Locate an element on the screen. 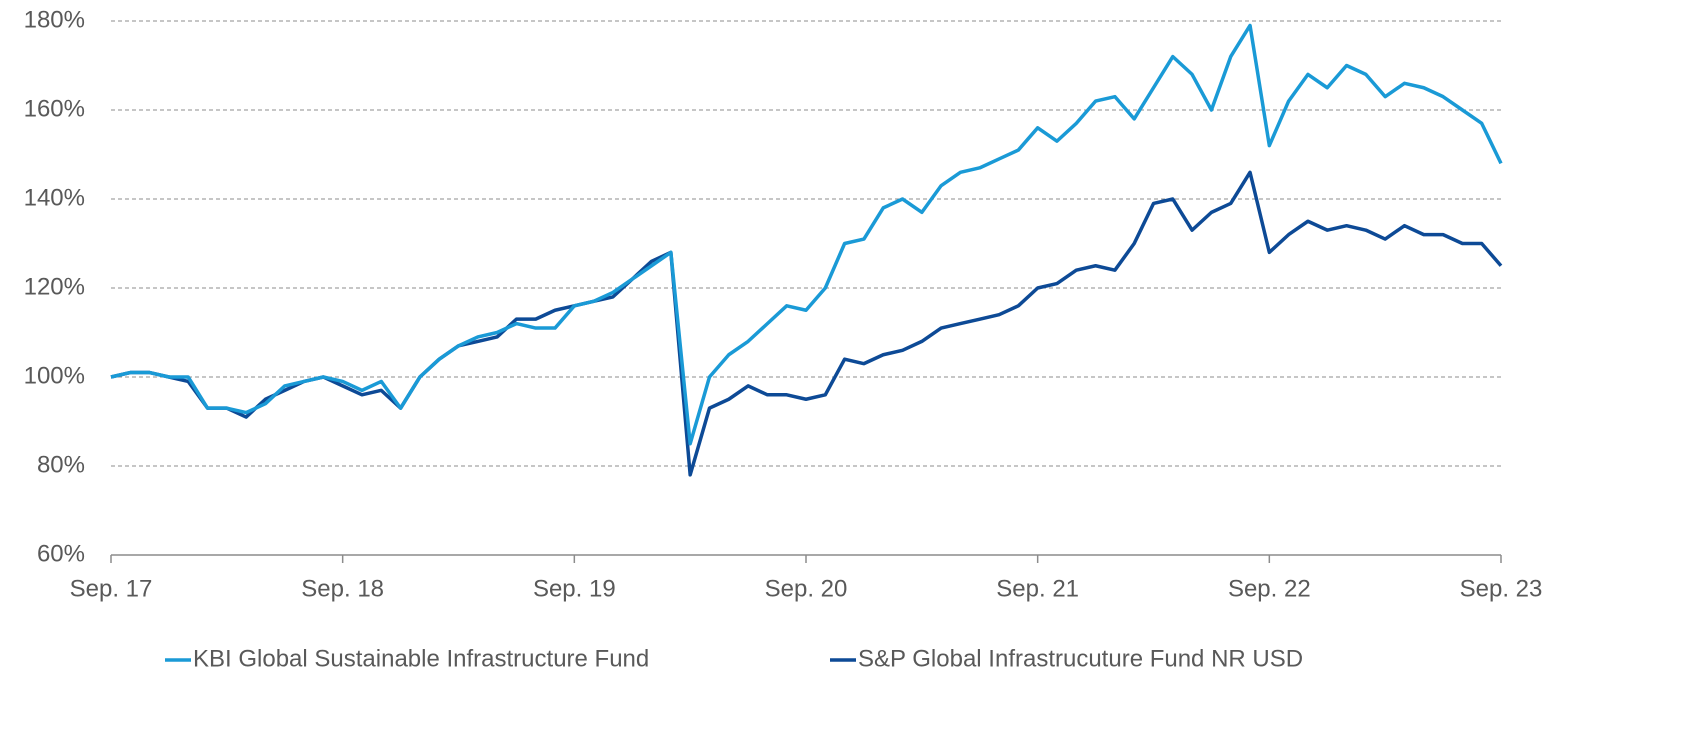 The width and height of the screenshot is (1697, 731). x-tick-label: Sep. 18 is located at coordinates (342, 588).